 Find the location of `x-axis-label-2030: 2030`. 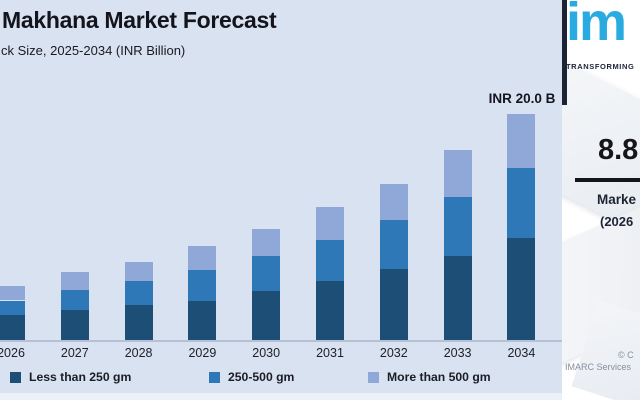

x-axis-label-2030: 2030 is located at coordinates (266, 353).